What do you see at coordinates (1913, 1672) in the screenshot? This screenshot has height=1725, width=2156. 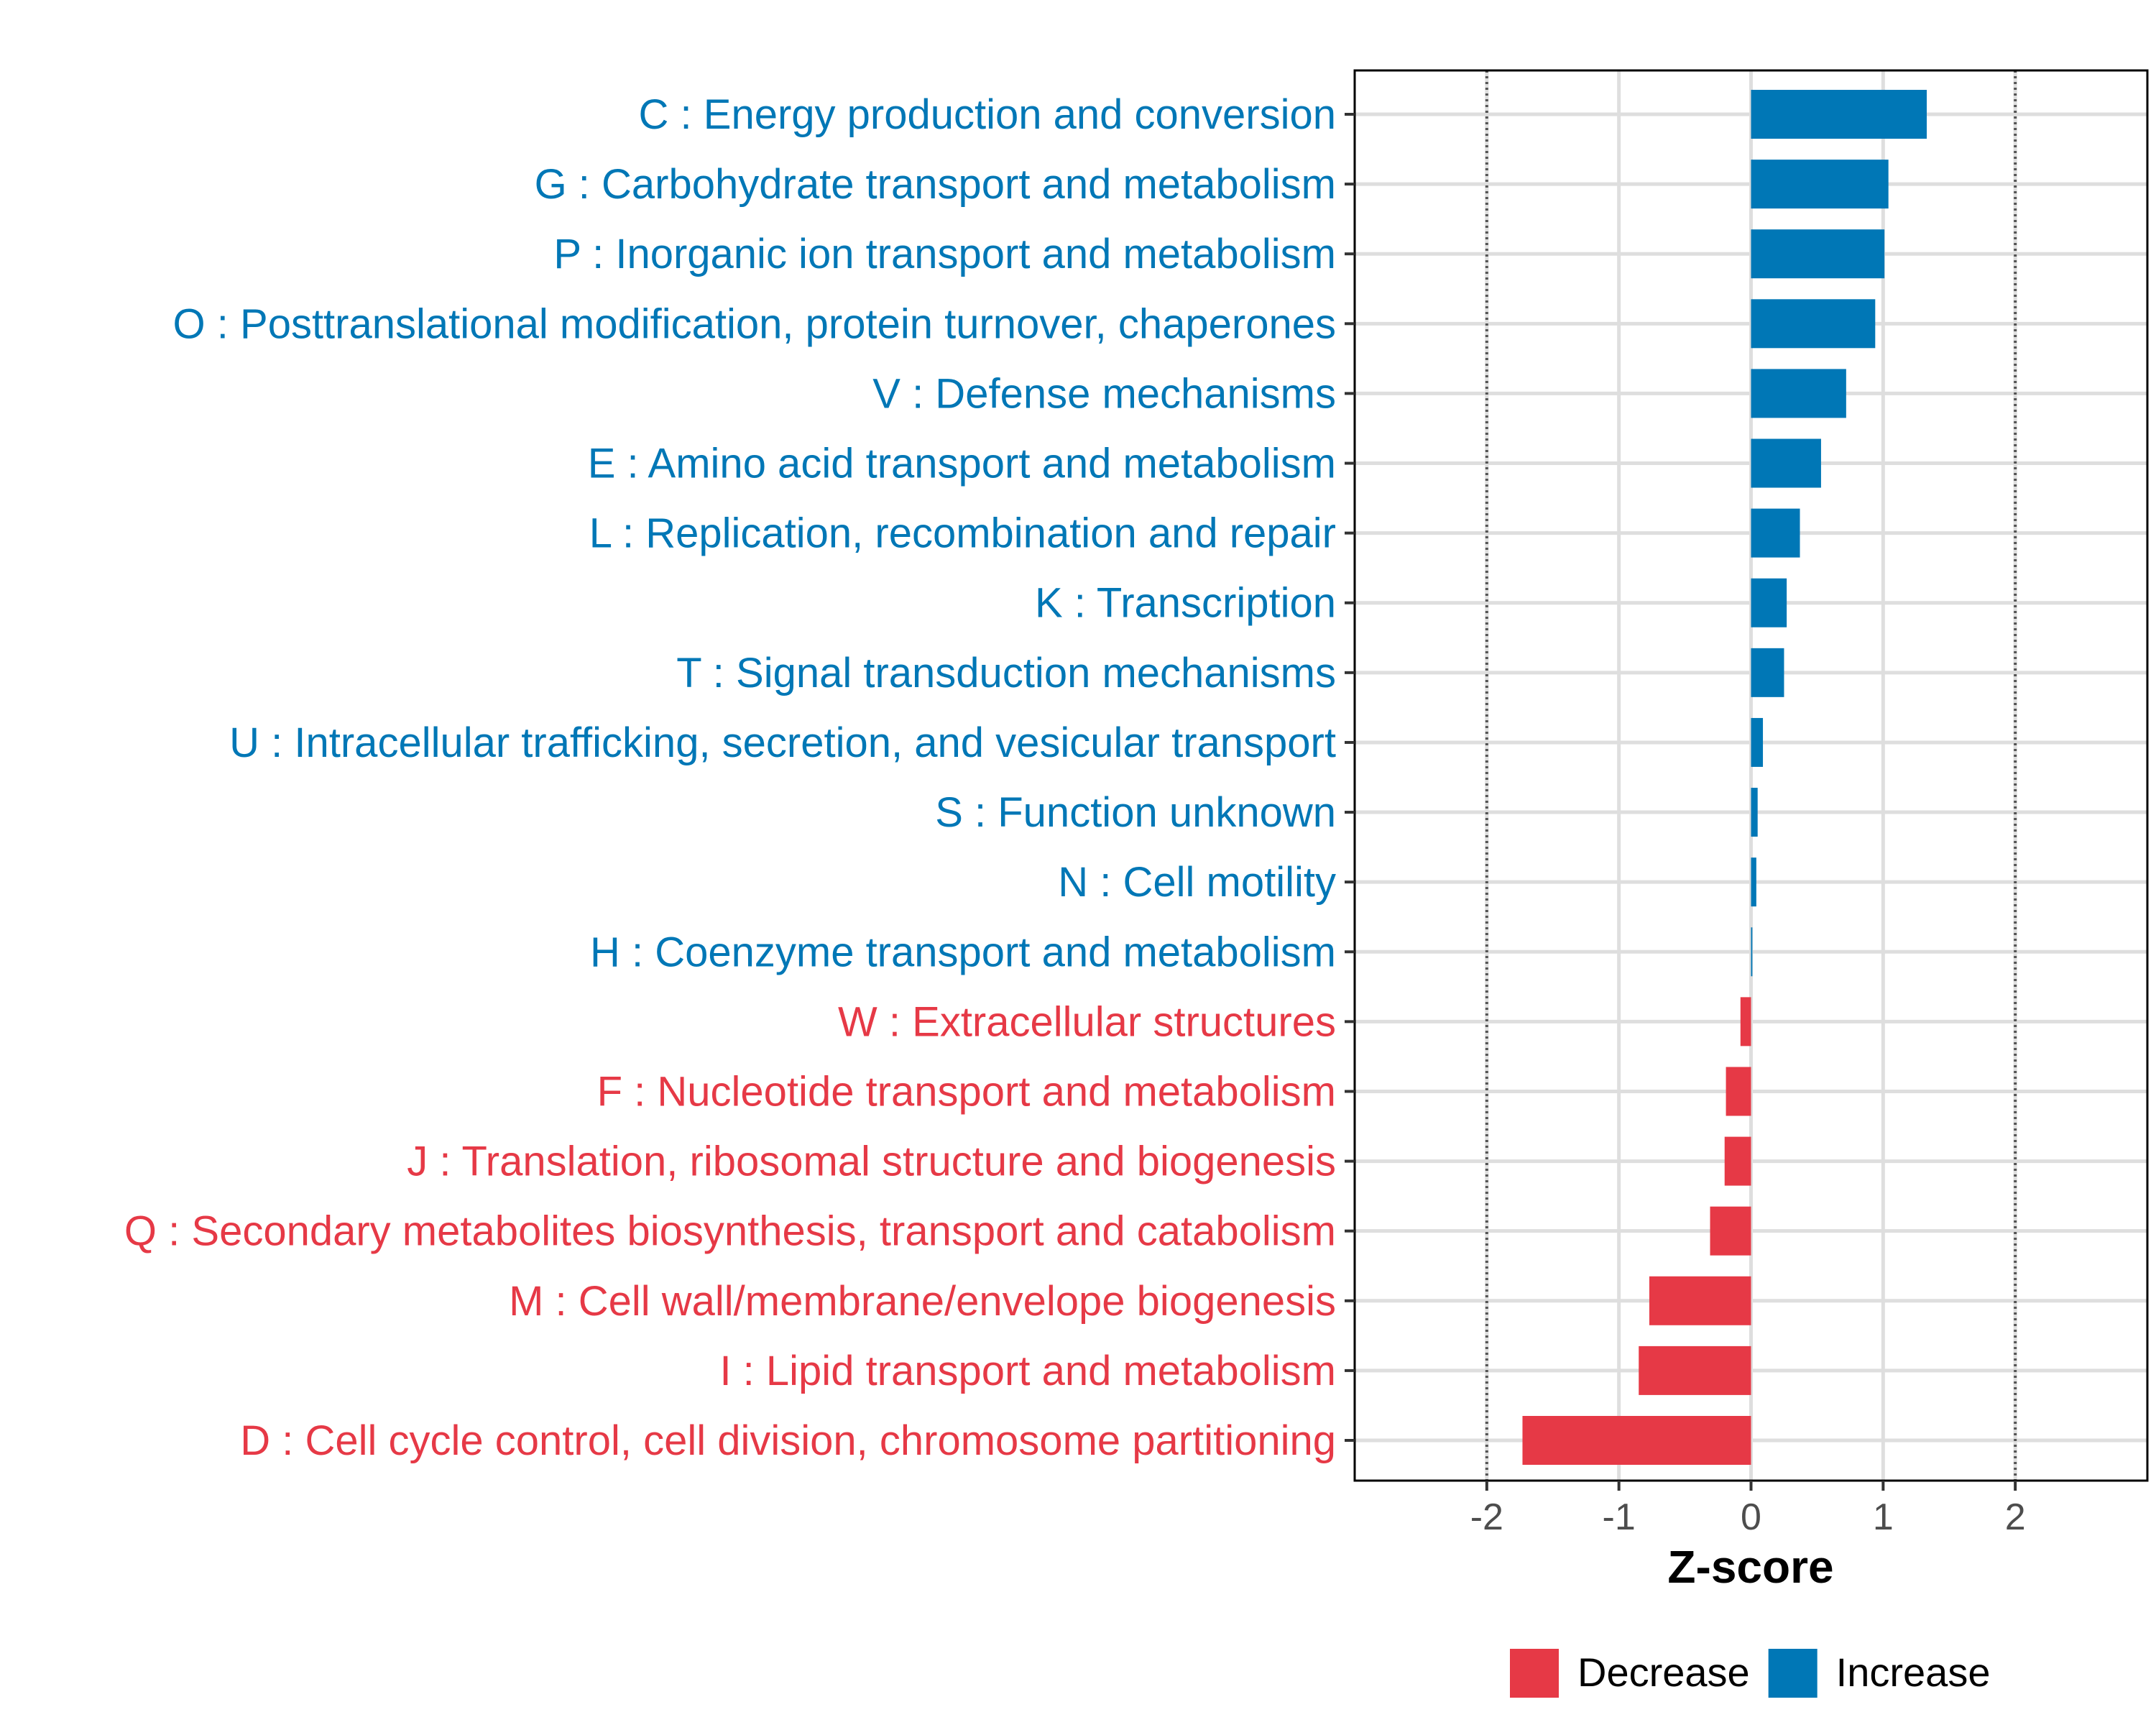 I see `legend-label-increase: Increase` at bounding box center [1913, 1672].